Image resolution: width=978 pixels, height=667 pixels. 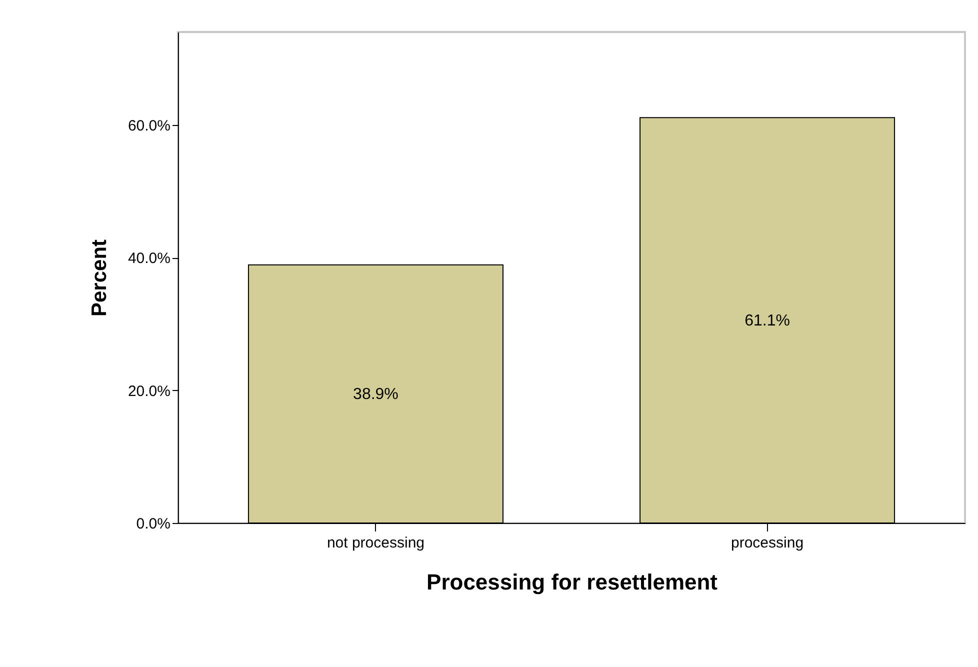 I want to click on data-label: 38.9%, so click(x=375, y=394).